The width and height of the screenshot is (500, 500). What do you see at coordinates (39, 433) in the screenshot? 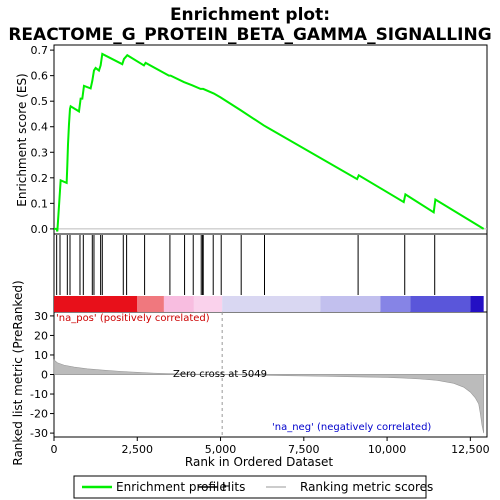
I see `metric-tick-label-0: -30` at bounding box center [39, 433].